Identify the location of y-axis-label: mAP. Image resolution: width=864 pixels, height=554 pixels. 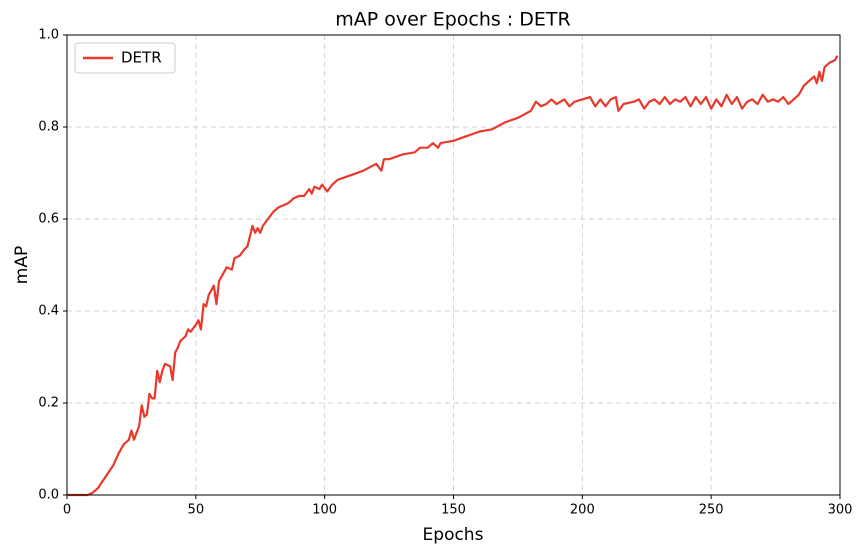
(22, 265).